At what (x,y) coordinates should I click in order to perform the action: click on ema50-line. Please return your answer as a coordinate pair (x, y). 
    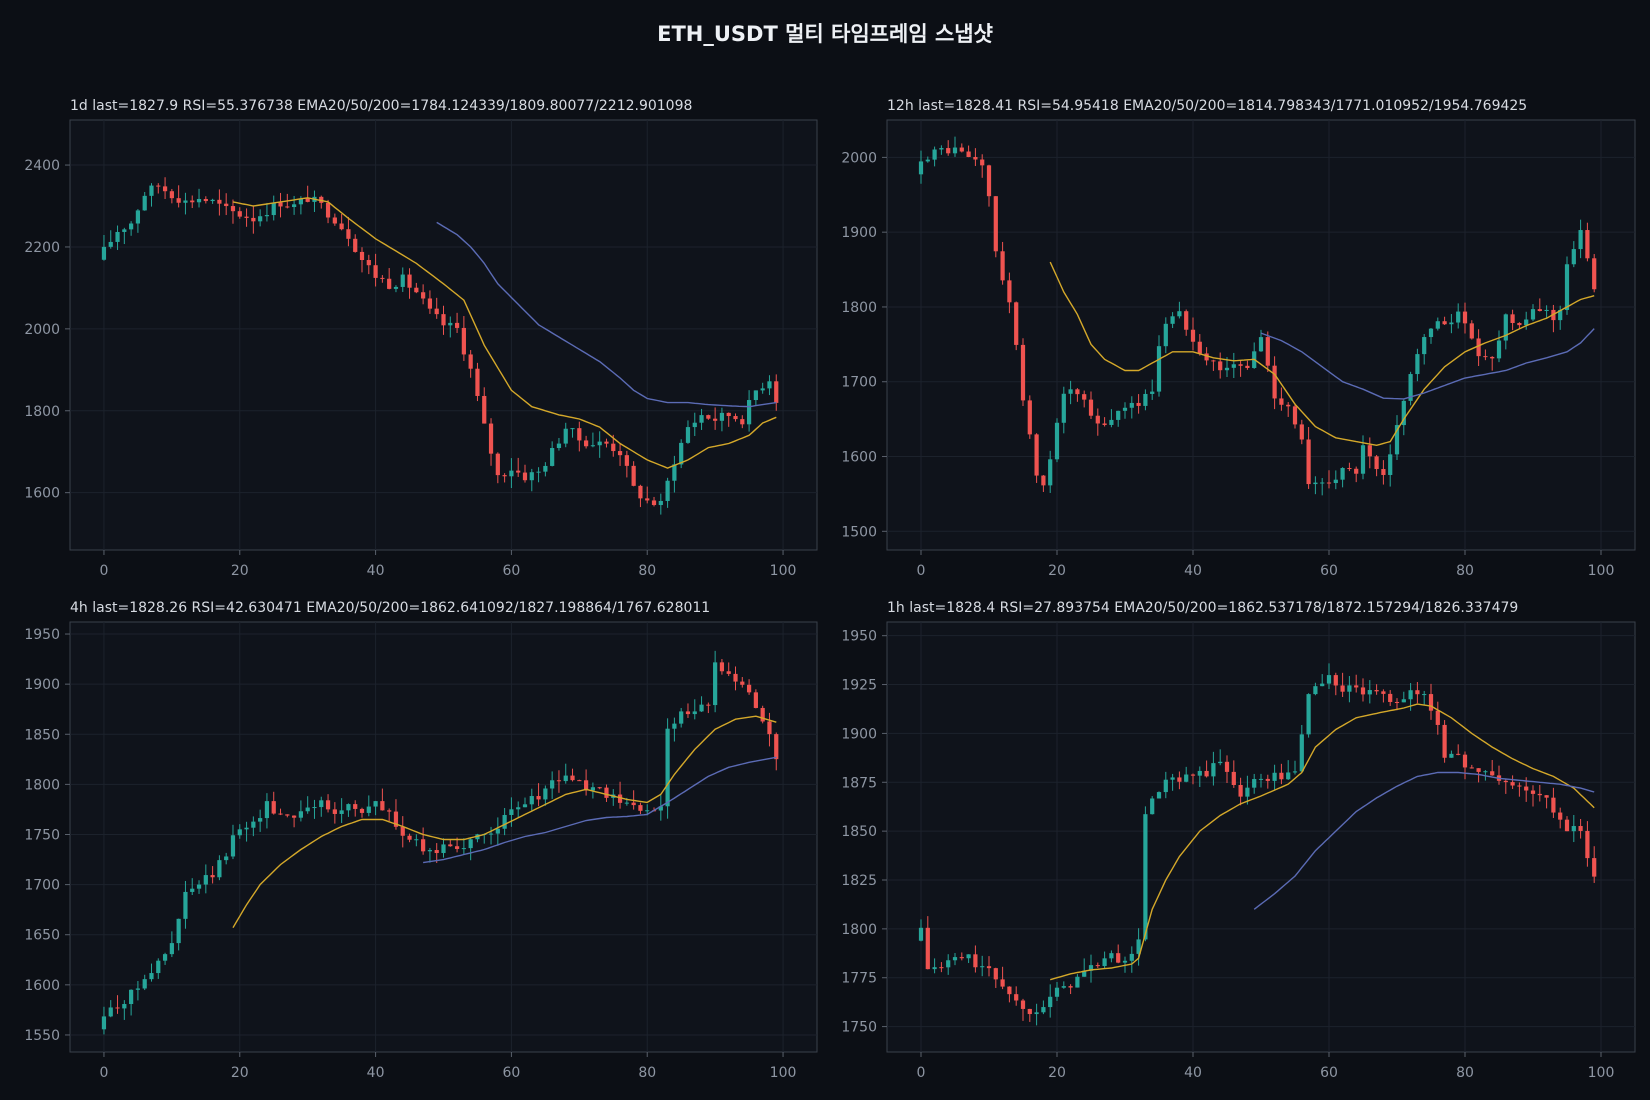
    Looking at the image, I should click on (606, 314).